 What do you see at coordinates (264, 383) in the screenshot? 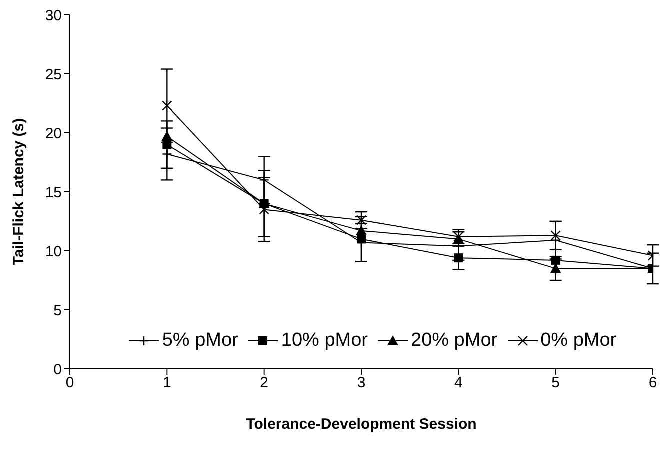
I see `x-tick-label: 2` at bounding box center [264, 383].